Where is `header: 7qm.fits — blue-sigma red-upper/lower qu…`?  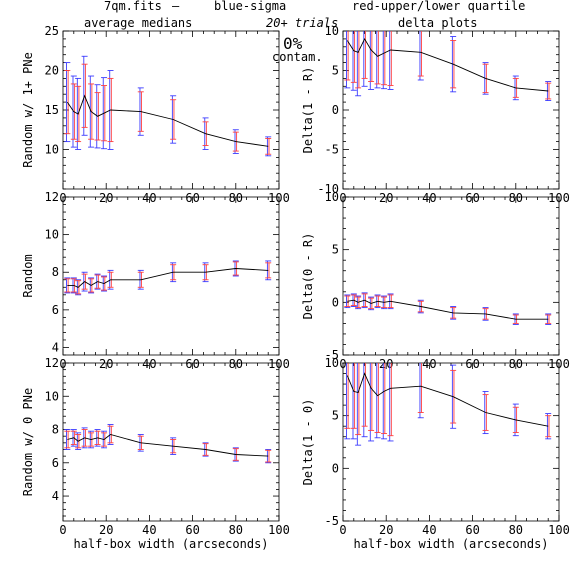
header: 7qm.fits — blue-sigma red-upper/lower qu… is located at coordinates (304, 32).